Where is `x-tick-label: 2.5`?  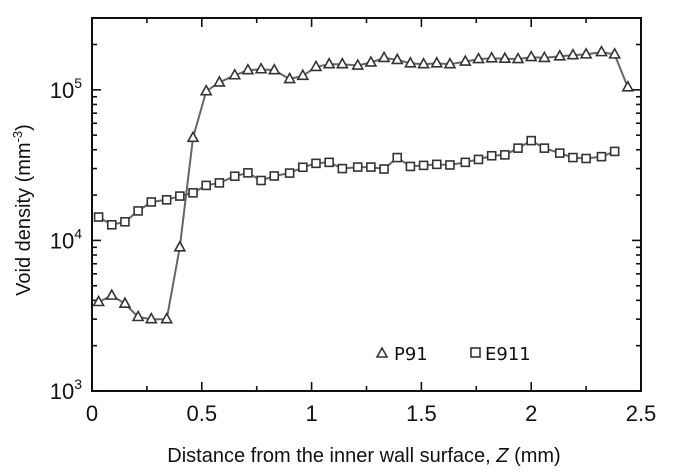
x-tick-label: 2.5 is located at coordinates (641, 413).